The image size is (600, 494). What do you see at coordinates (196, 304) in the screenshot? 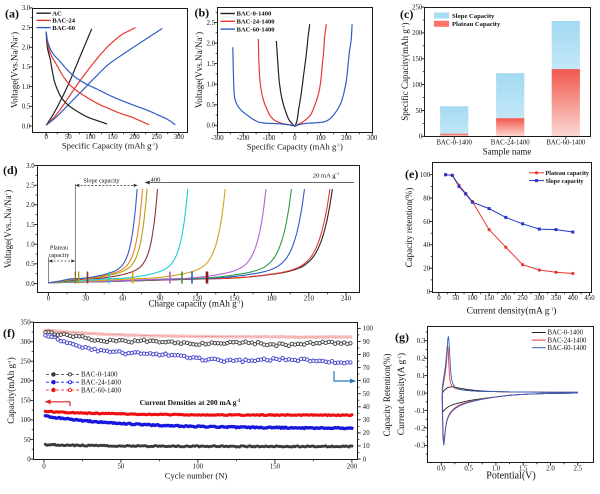
I see `svg-text: Charge capacity (mAh g-1)` at bounding box center [196, 304].